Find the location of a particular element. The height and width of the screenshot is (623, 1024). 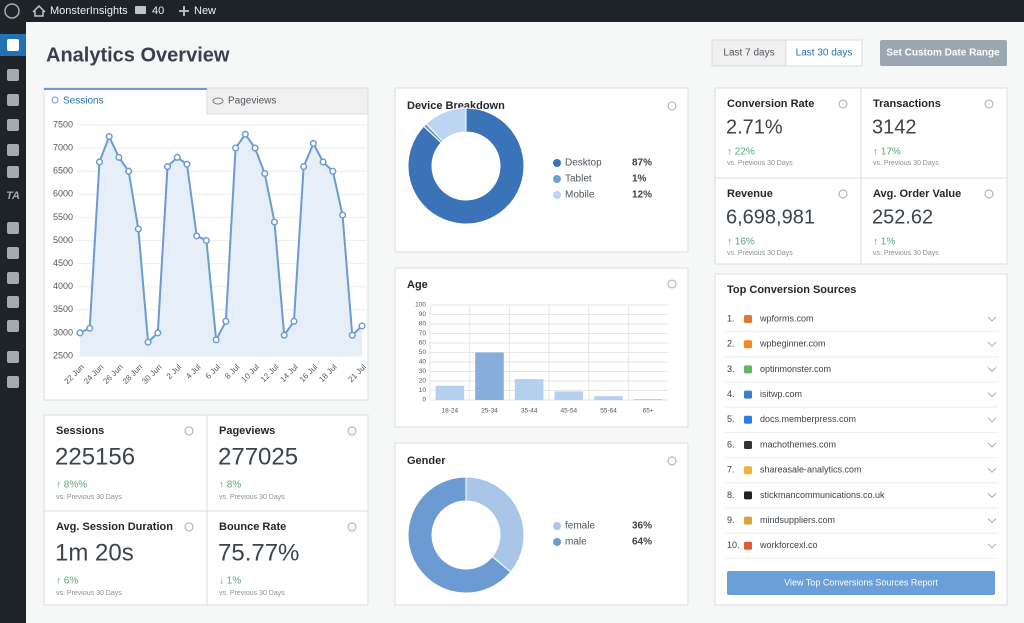

site-name: MonsterInsights is located at coordinates (89, 11).